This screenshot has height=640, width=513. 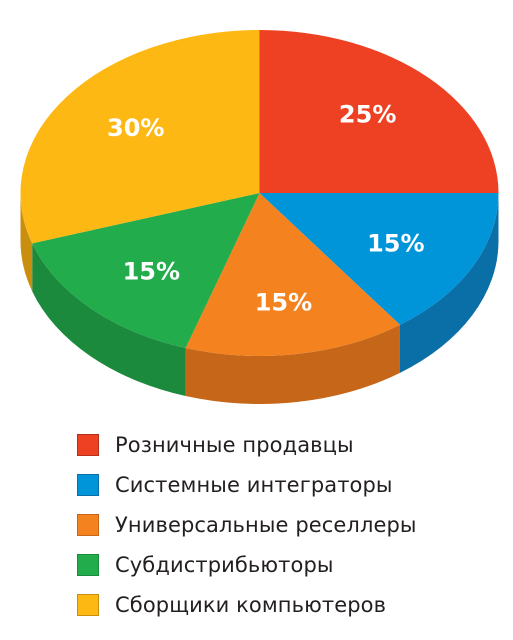 What do you see at coordinates (266, 525) in the screenshot?
I see `legend-label-resellers: Универсальные реселлеры` at bounding box center [266, 525].